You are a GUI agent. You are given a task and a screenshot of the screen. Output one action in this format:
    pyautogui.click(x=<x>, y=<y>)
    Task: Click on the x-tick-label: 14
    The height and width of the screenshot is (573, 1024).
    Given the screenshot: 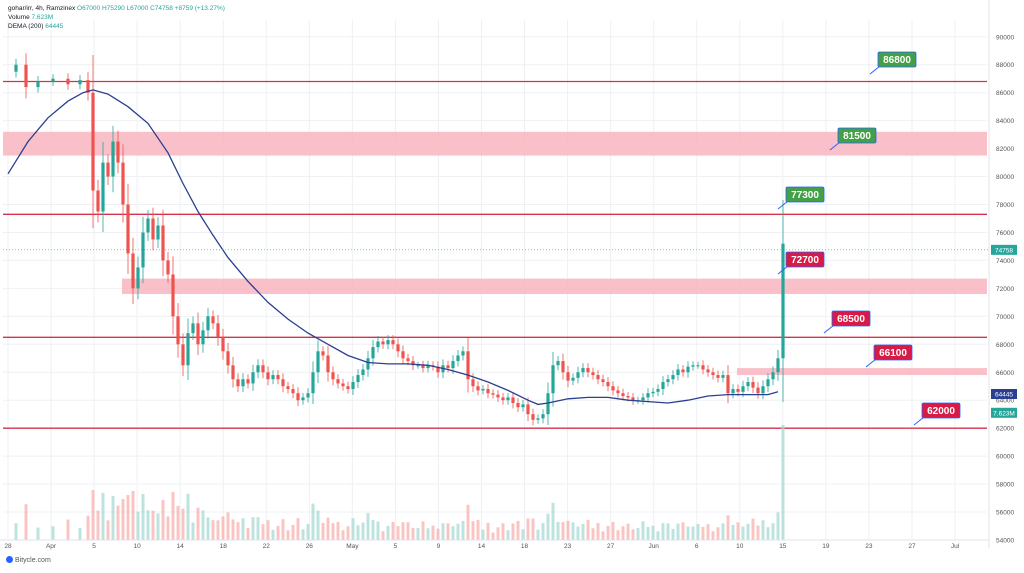 What is the action you would take?
    pyautogui.click(x=181, y=546)
    